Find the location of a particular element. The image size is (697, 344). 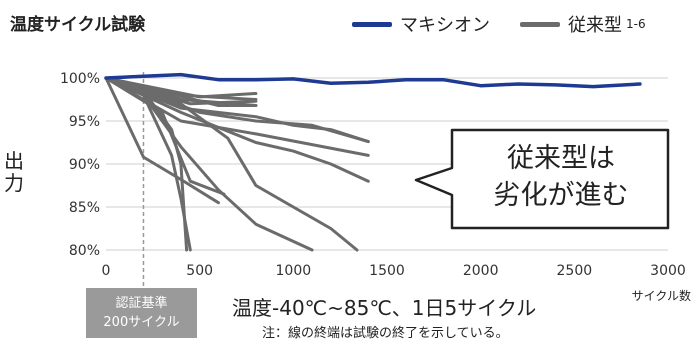

legend-swatch-maxeon is located at coordinates (372, 24).